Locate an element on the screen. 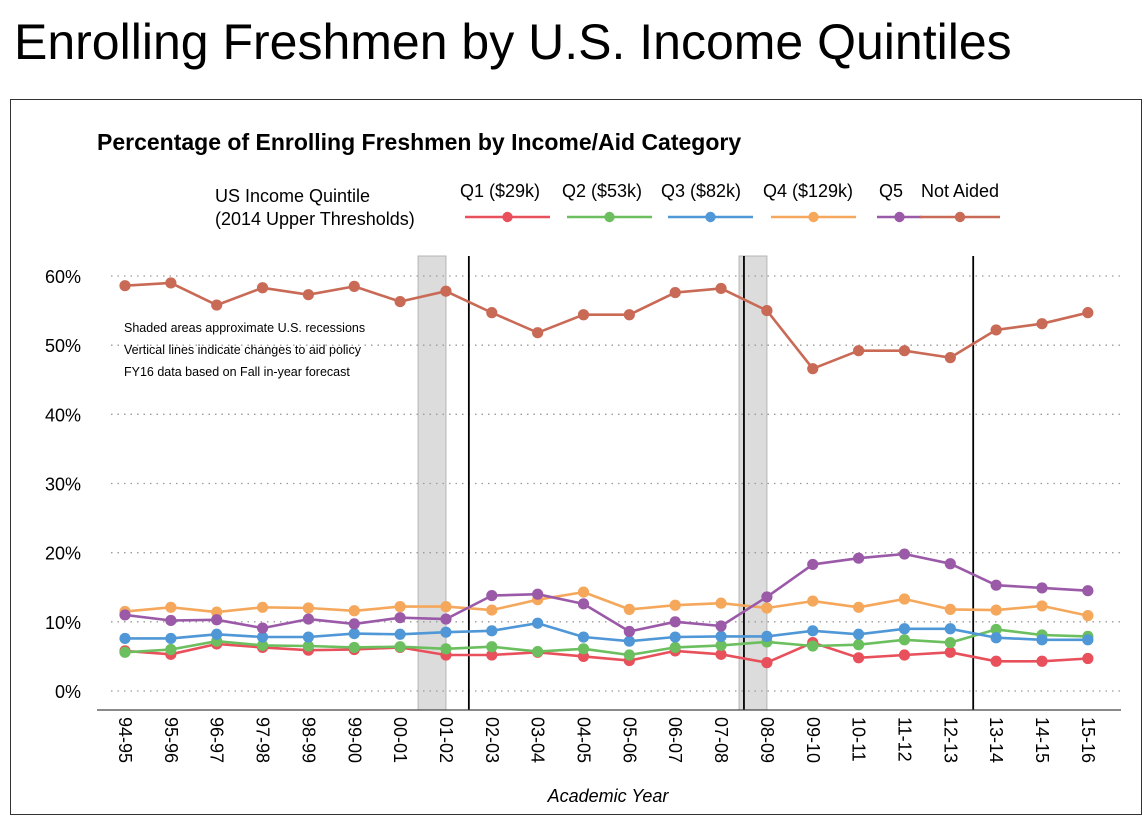 This screenshot has width=1148, height=822. y-tick-label: 20% is located at coordinates (63, 554).